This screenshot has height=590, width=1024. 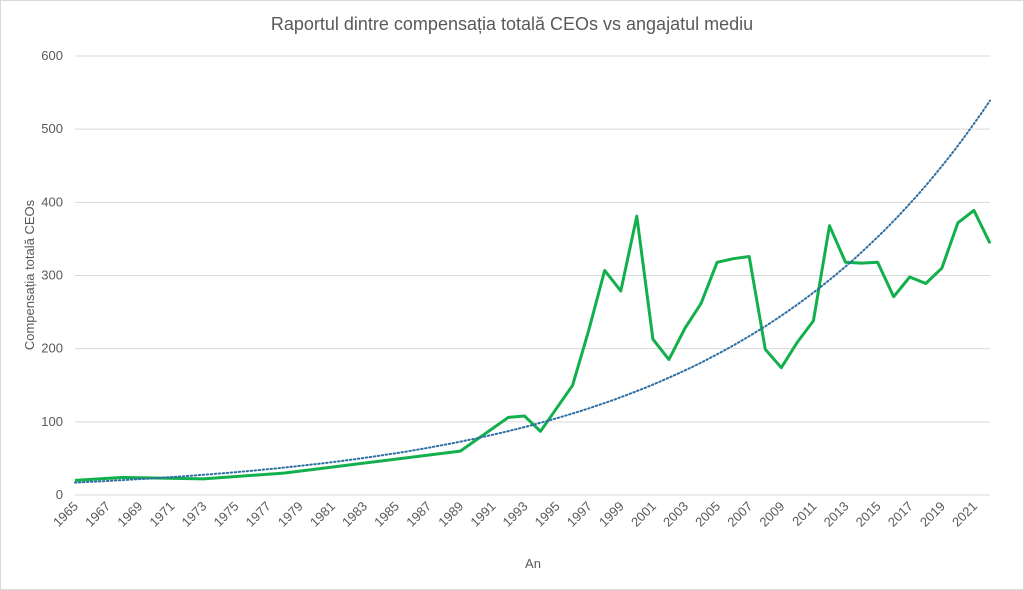 I want to click on y-tick-label: 300, so click(x=52, y=275).